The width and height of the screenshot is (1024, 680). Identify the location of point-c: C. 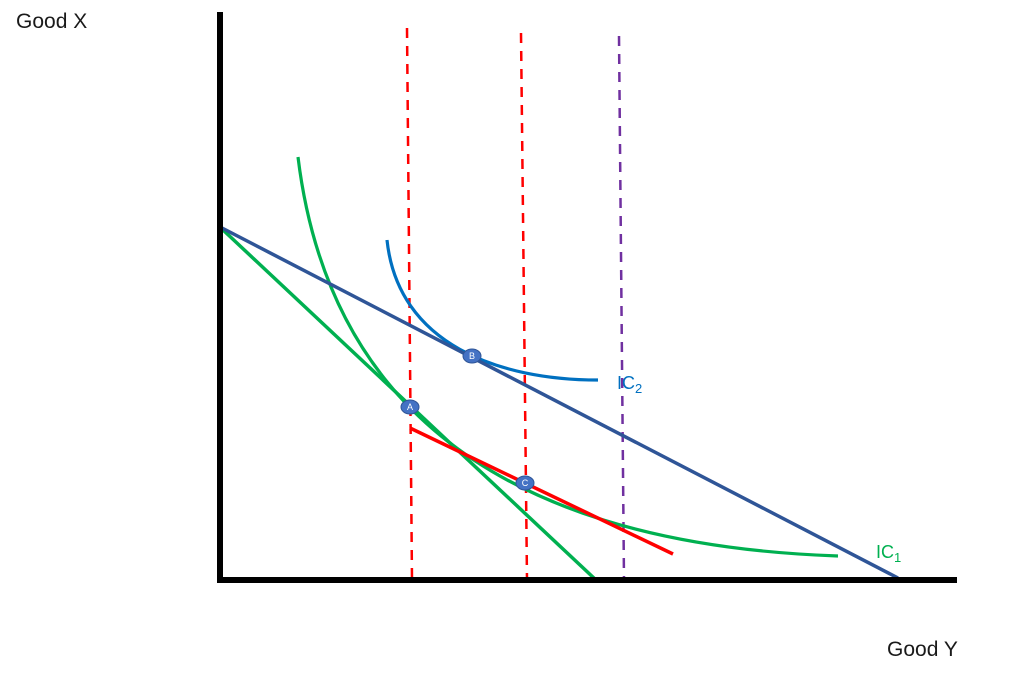
(525, 483).